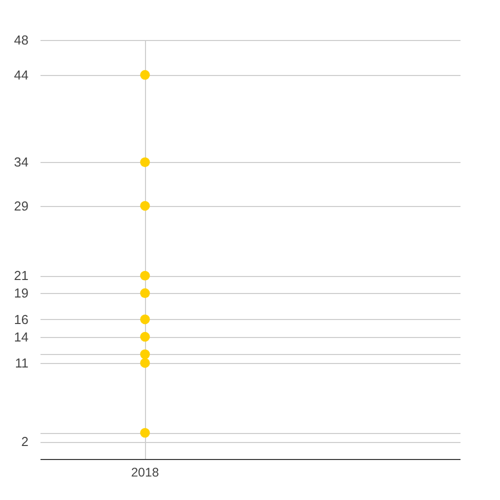 The width and height of the screenshot is (500, 500). What do you see at coordinates (21, 336) in the screenshot?
I see `y-tick-label: 14` at bounding box center [21, 336].